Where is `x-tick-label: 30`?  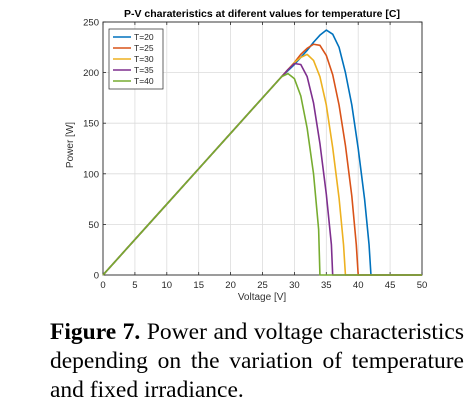
x-tick-label: 30 is located at coordinates (294, 285).